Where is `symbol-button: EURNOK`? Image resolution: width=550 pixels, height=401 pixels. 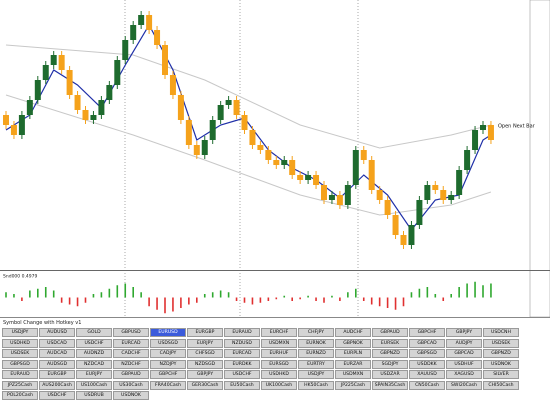 symbol-button: EURNOK is located at coordinates (316, 343).